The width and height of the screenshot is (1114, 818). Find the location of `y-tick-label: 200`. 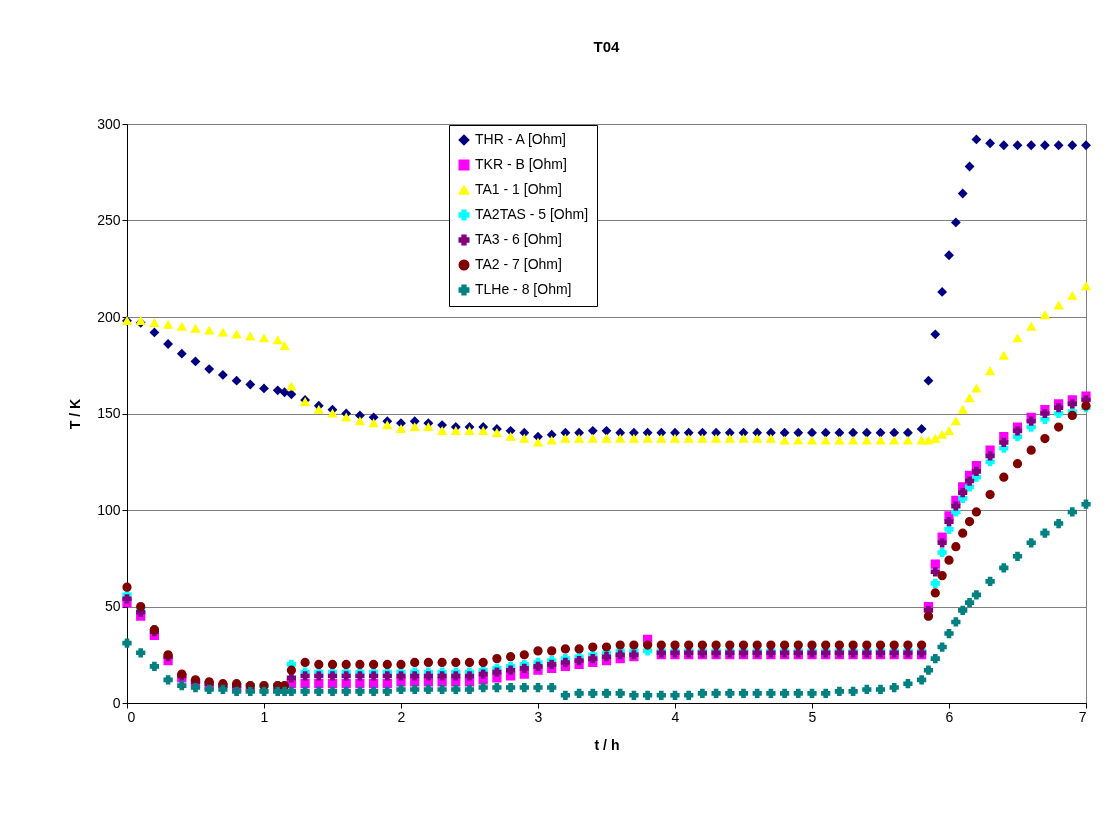

y-tick-label: 200 is located at coordinates (109, 316).